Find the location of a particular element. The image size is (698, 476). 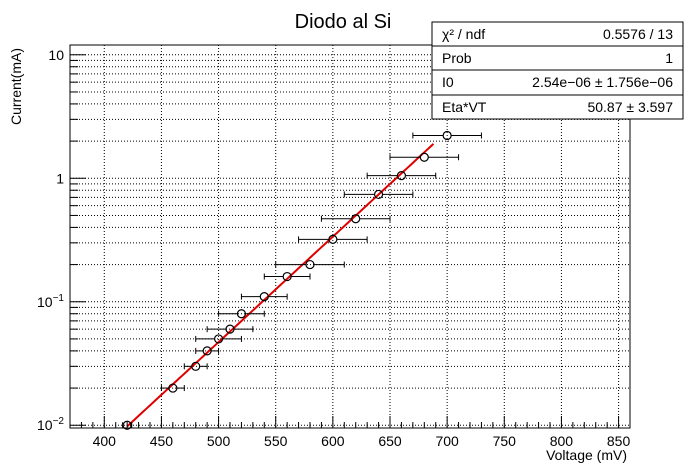

stats-row-value: 0.5576 / 13 is located at coordinates (638, 34).